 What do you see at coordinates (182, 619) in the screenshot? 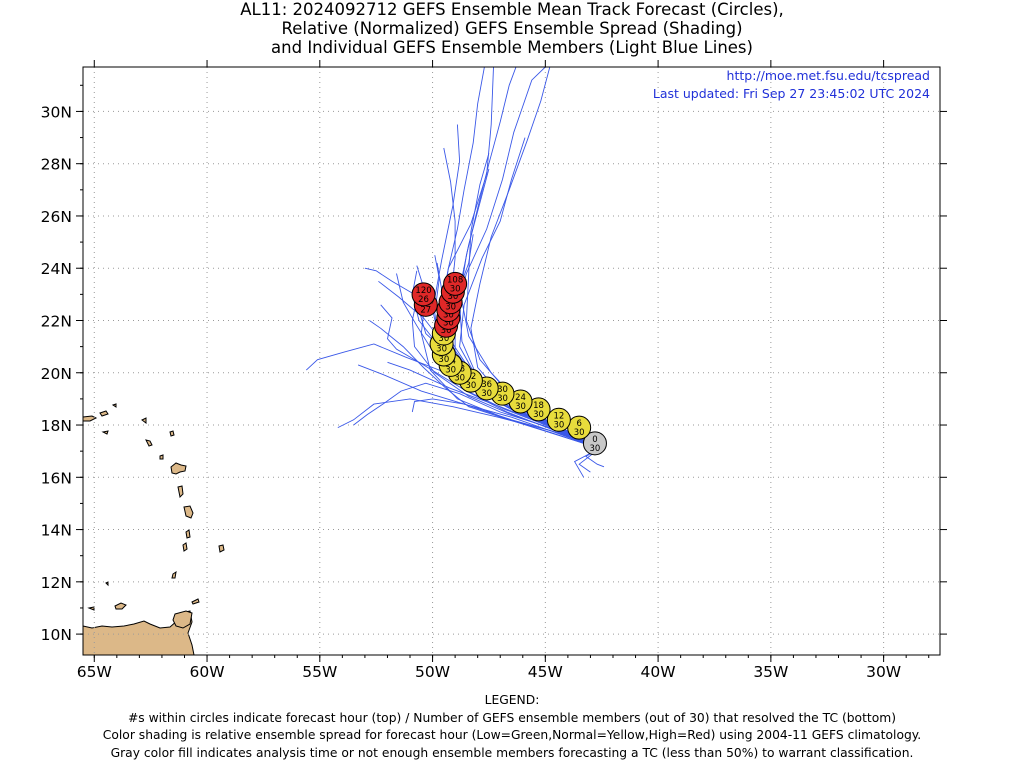
I see `trinidad-land` at bounding box center [182, 619].